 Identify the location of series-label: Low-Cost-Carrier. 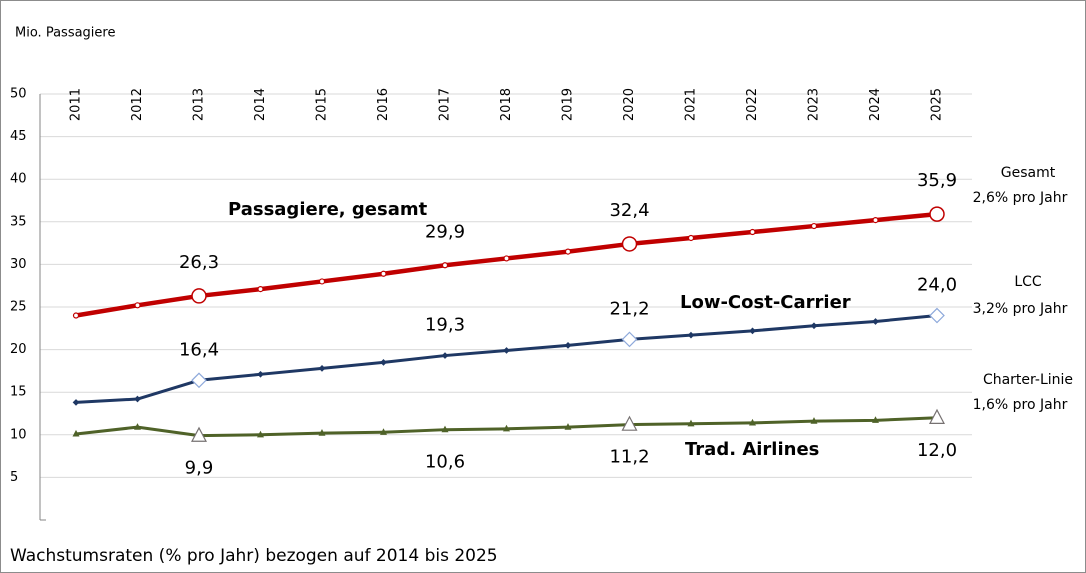
(765, 302).